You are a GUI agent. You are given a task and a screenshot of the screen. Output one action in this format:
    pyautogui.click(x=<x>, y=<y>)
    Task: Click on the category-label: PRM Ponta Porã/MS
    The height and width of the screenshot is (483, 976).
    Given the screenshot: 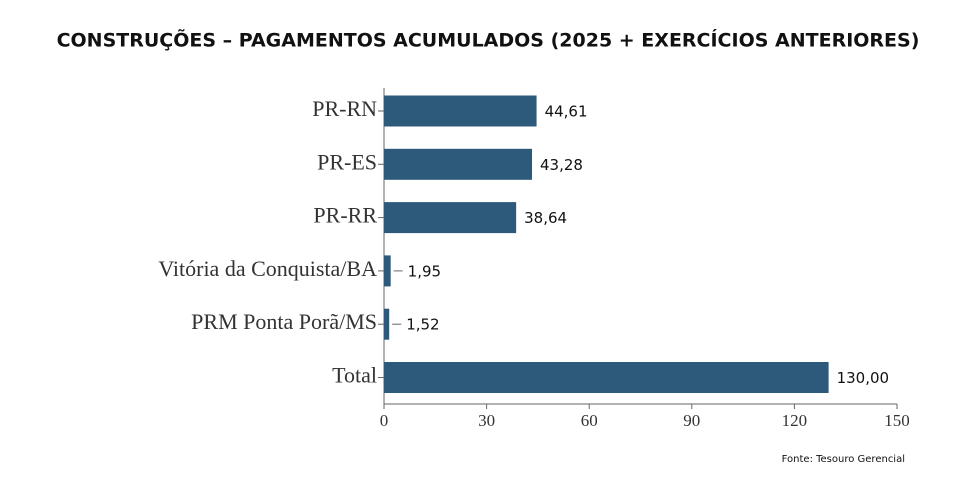 What is the action you would take?
    pyautogui.click(x=284, y=321)
    